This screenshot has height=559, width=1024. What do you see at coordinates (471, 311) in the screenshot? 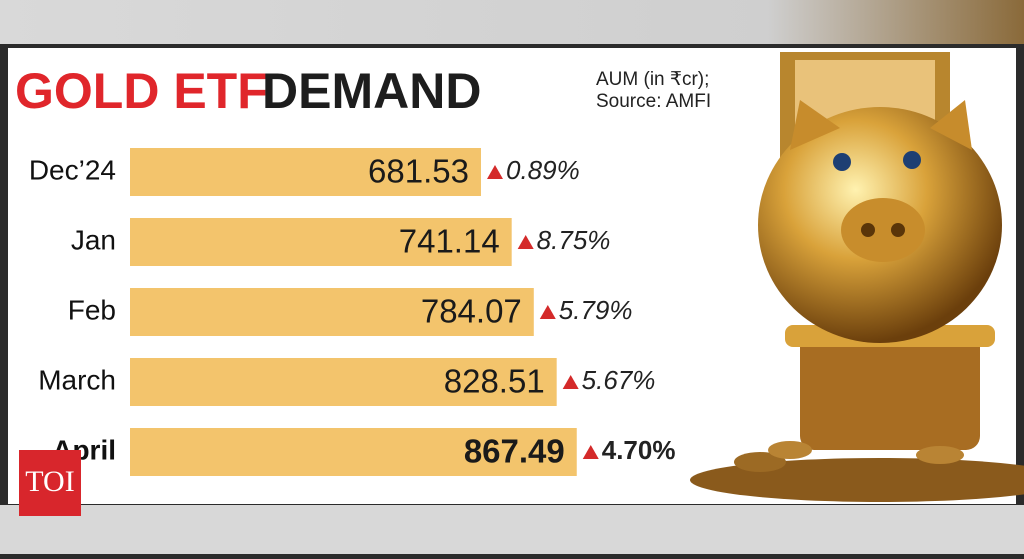
I see `value-label: 784.07` at bounding box center [471, 311].